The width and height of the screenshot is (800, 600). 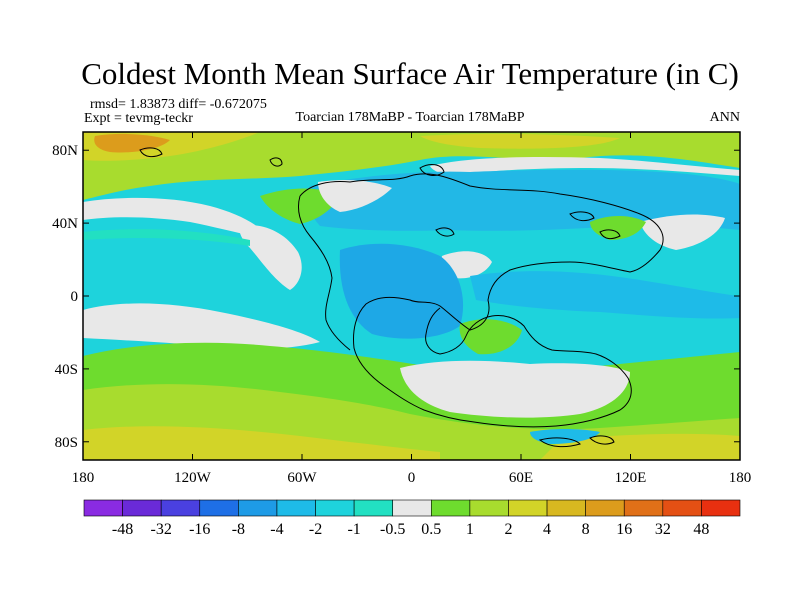 I want to click on tropical-cold-band, so click(x=605, y=295).